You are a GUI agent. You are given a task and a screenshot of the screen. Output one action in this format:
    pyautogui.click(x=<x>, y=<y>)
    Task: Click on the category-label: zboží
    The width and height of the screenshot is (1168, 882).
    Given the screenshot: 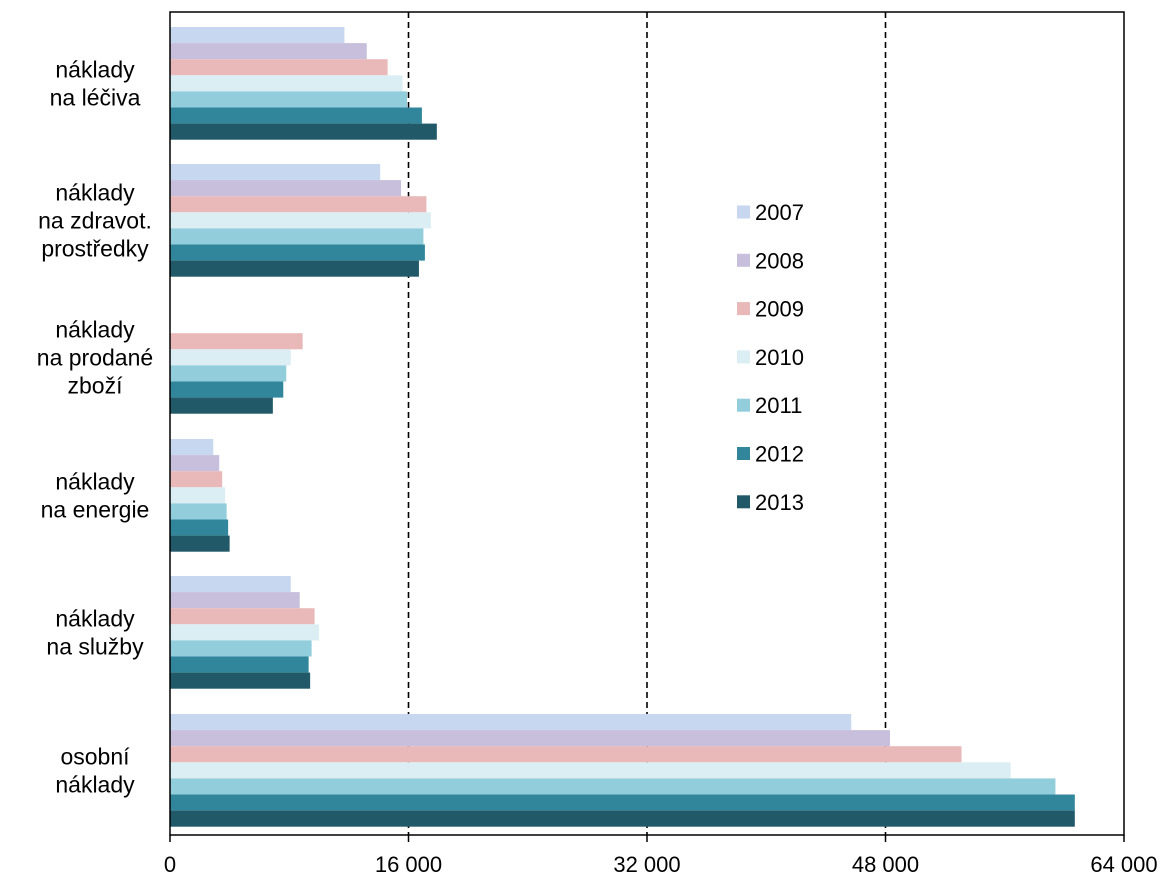 What is the action you would take?
    pyautogui.click(x=96, y=385)
    